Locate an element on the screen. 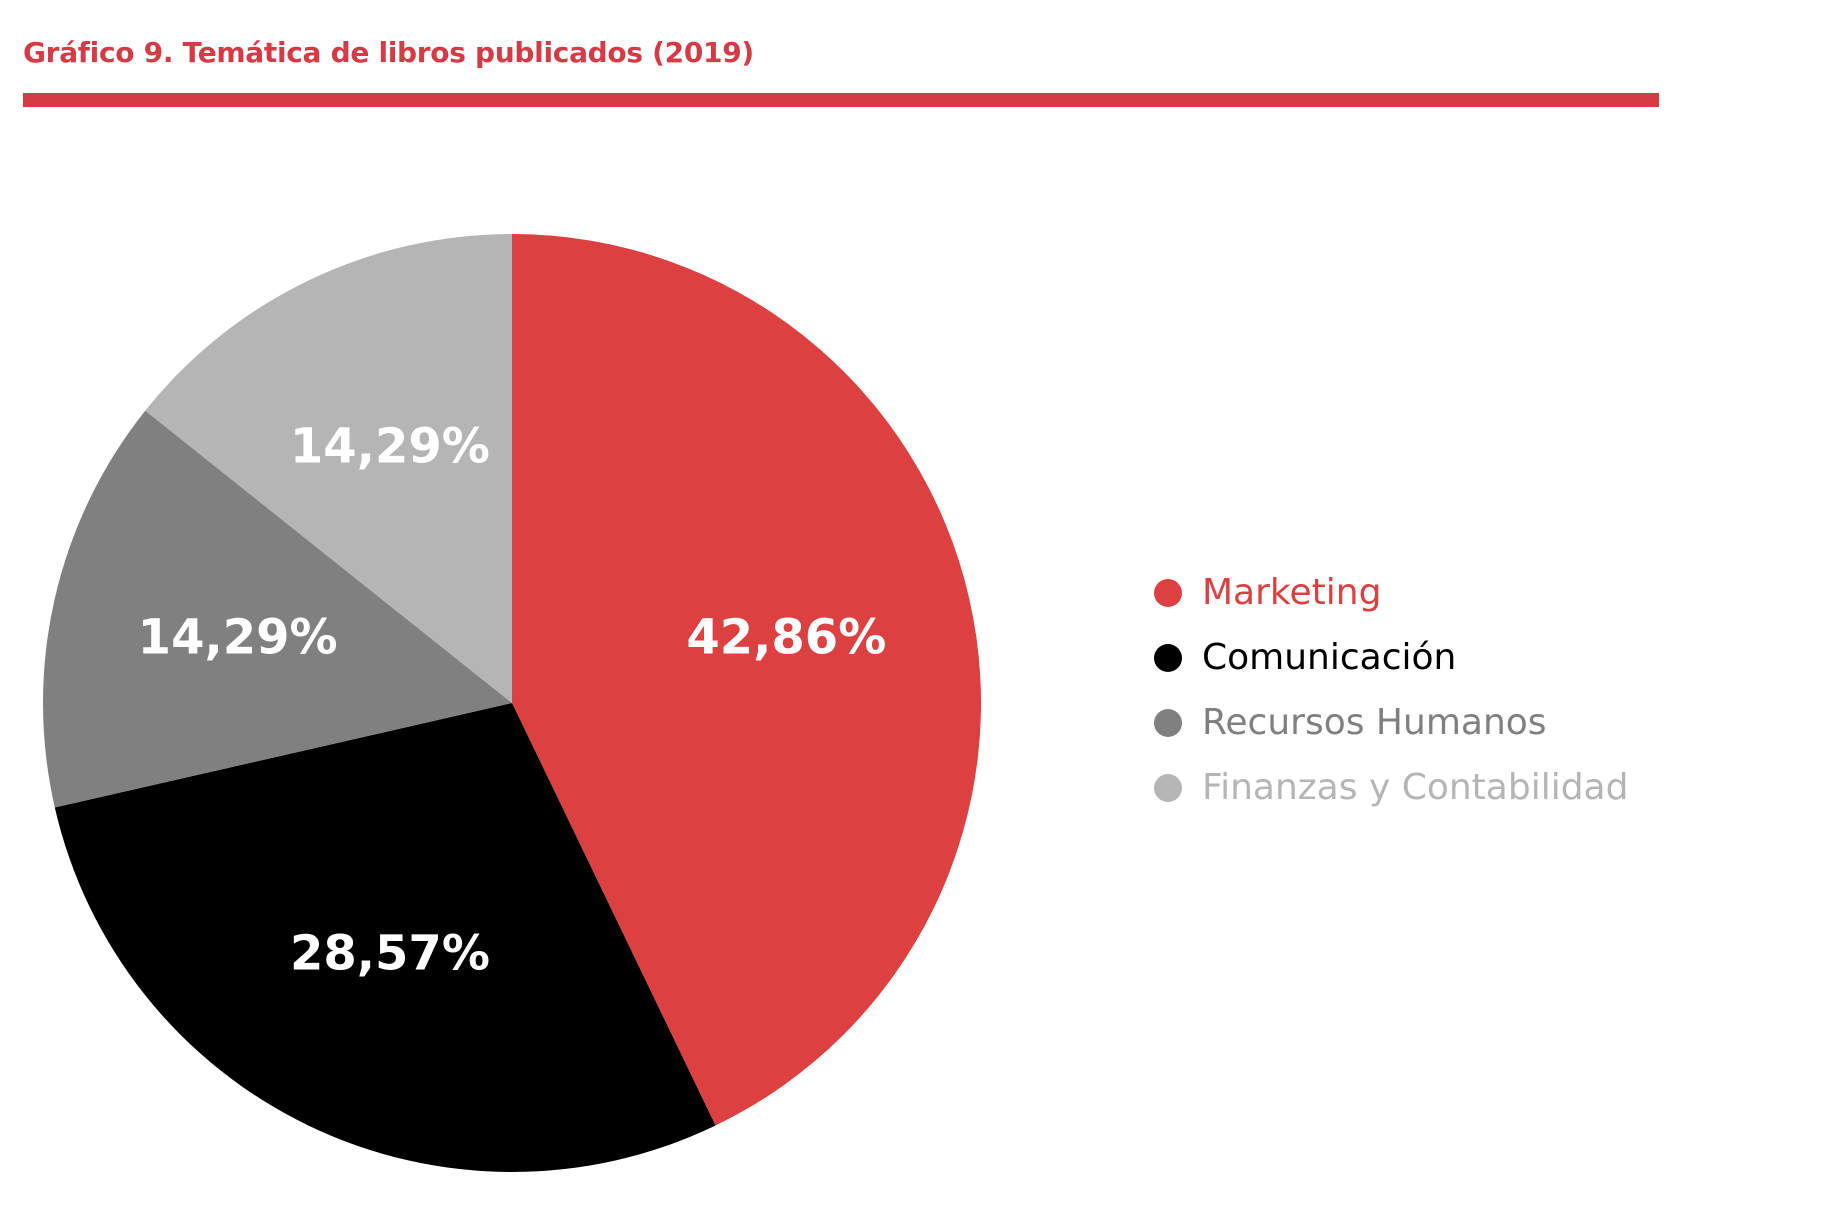  pie-slice-comunicaci-n is located at coordinates (385, 937).